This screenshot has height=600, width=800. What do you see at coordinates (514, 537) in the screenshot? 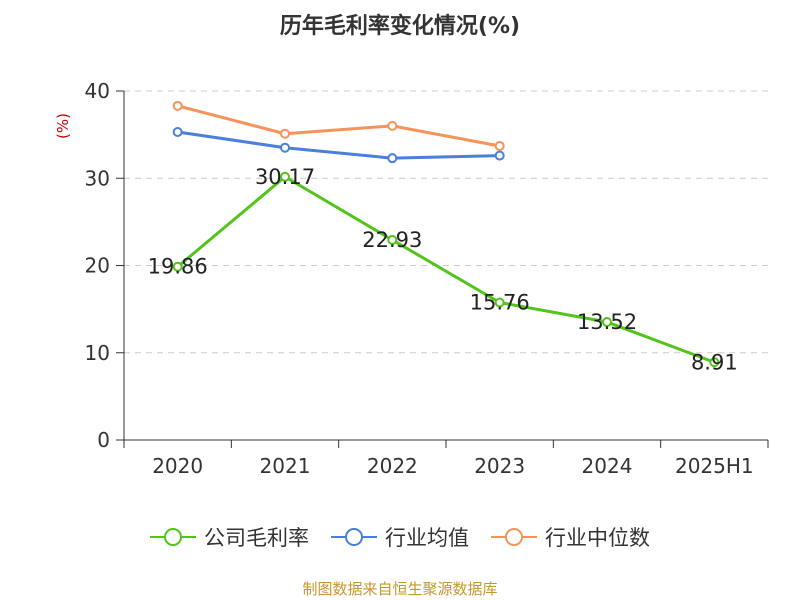
I see `legend-marker-industry-median` at bounding box center [514, 537].